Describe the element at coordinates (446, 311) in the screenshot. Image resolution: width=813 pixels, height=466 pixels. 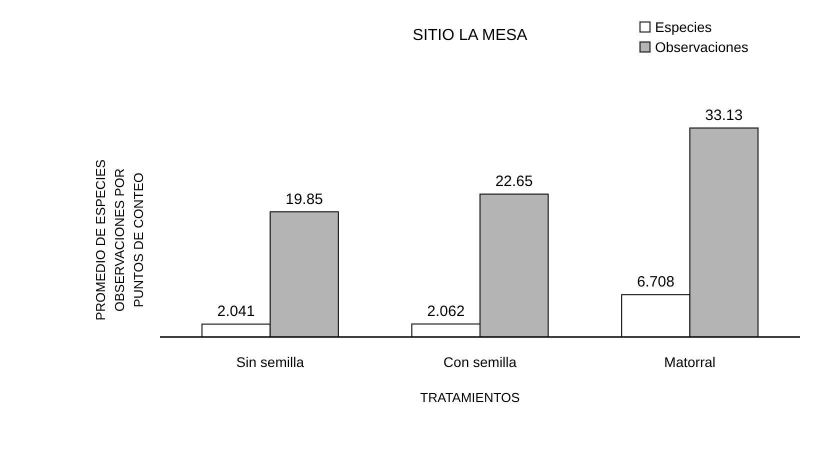
I see `data-label: 2.062` at that location.